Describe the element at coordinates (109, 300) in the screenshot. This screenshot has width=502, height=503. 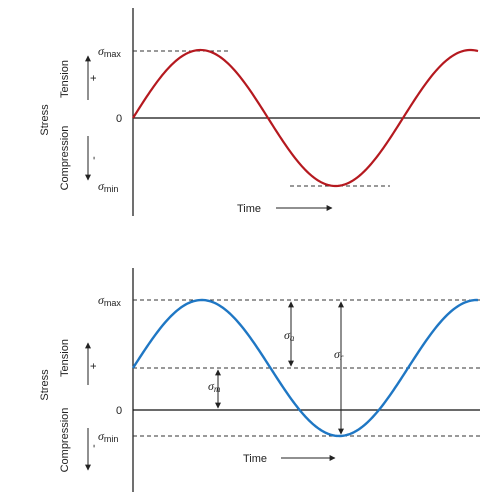
I see `bottom-sigma-max-label: σmax` at that location.